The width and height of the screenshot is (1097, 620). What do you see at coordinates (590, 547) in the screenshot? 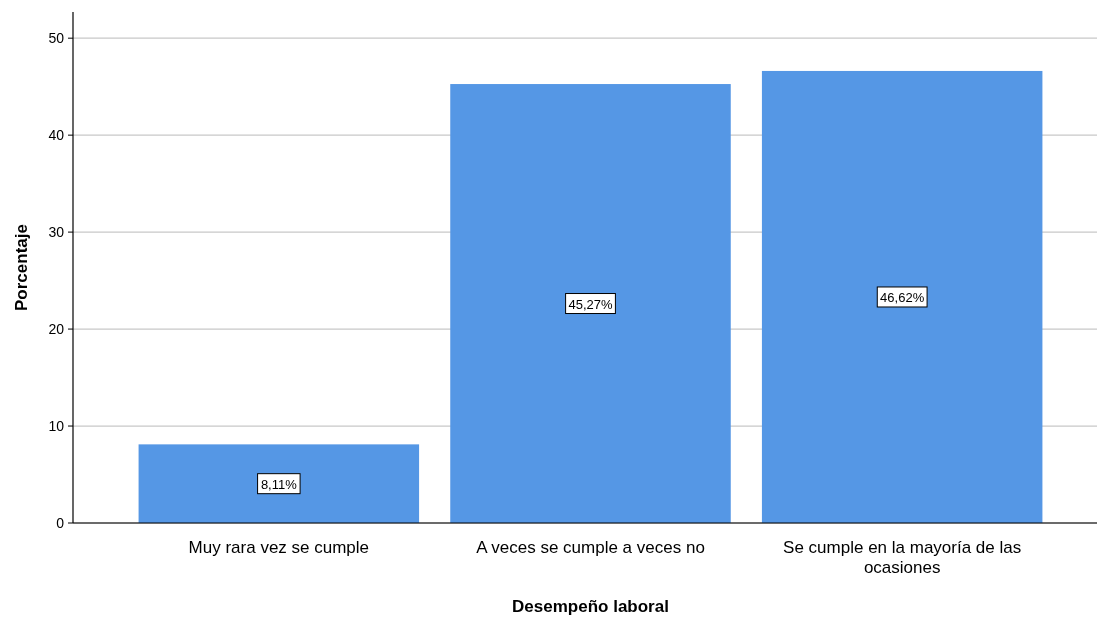
I see `x-tick-label: A veces se cumple a veces no` at bounding box center [590, 547].